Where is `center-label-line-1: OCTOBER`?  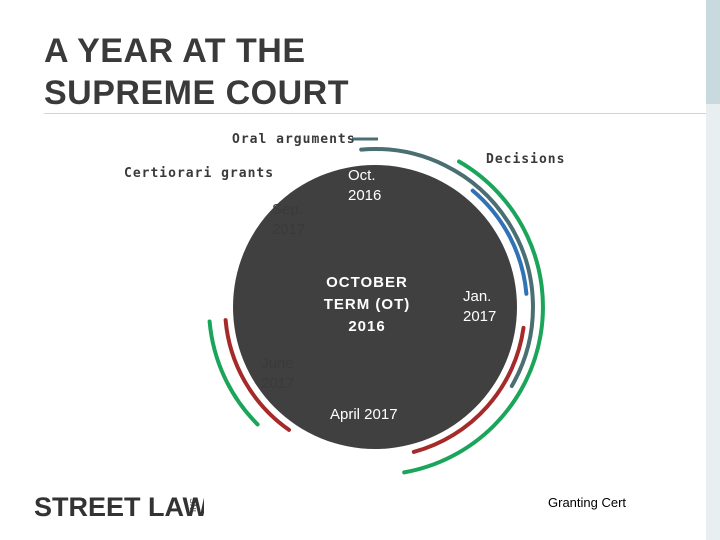
center-label-line-1: OCTOBER is located at coordinates (367, 282).